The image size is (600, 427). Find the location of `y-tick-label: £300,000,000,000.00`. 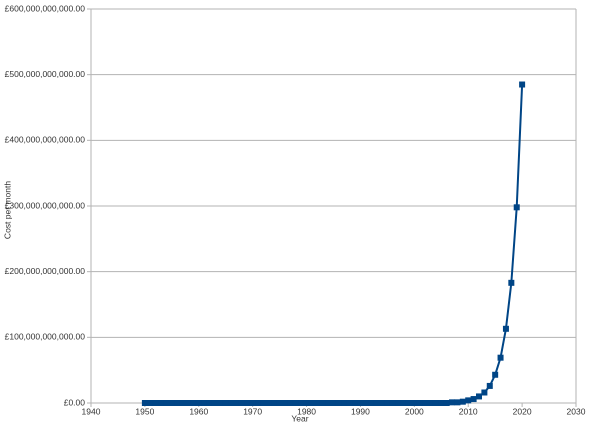

y-tick-label: £300,000,000,000.00 is located at coordinates (45, 205).